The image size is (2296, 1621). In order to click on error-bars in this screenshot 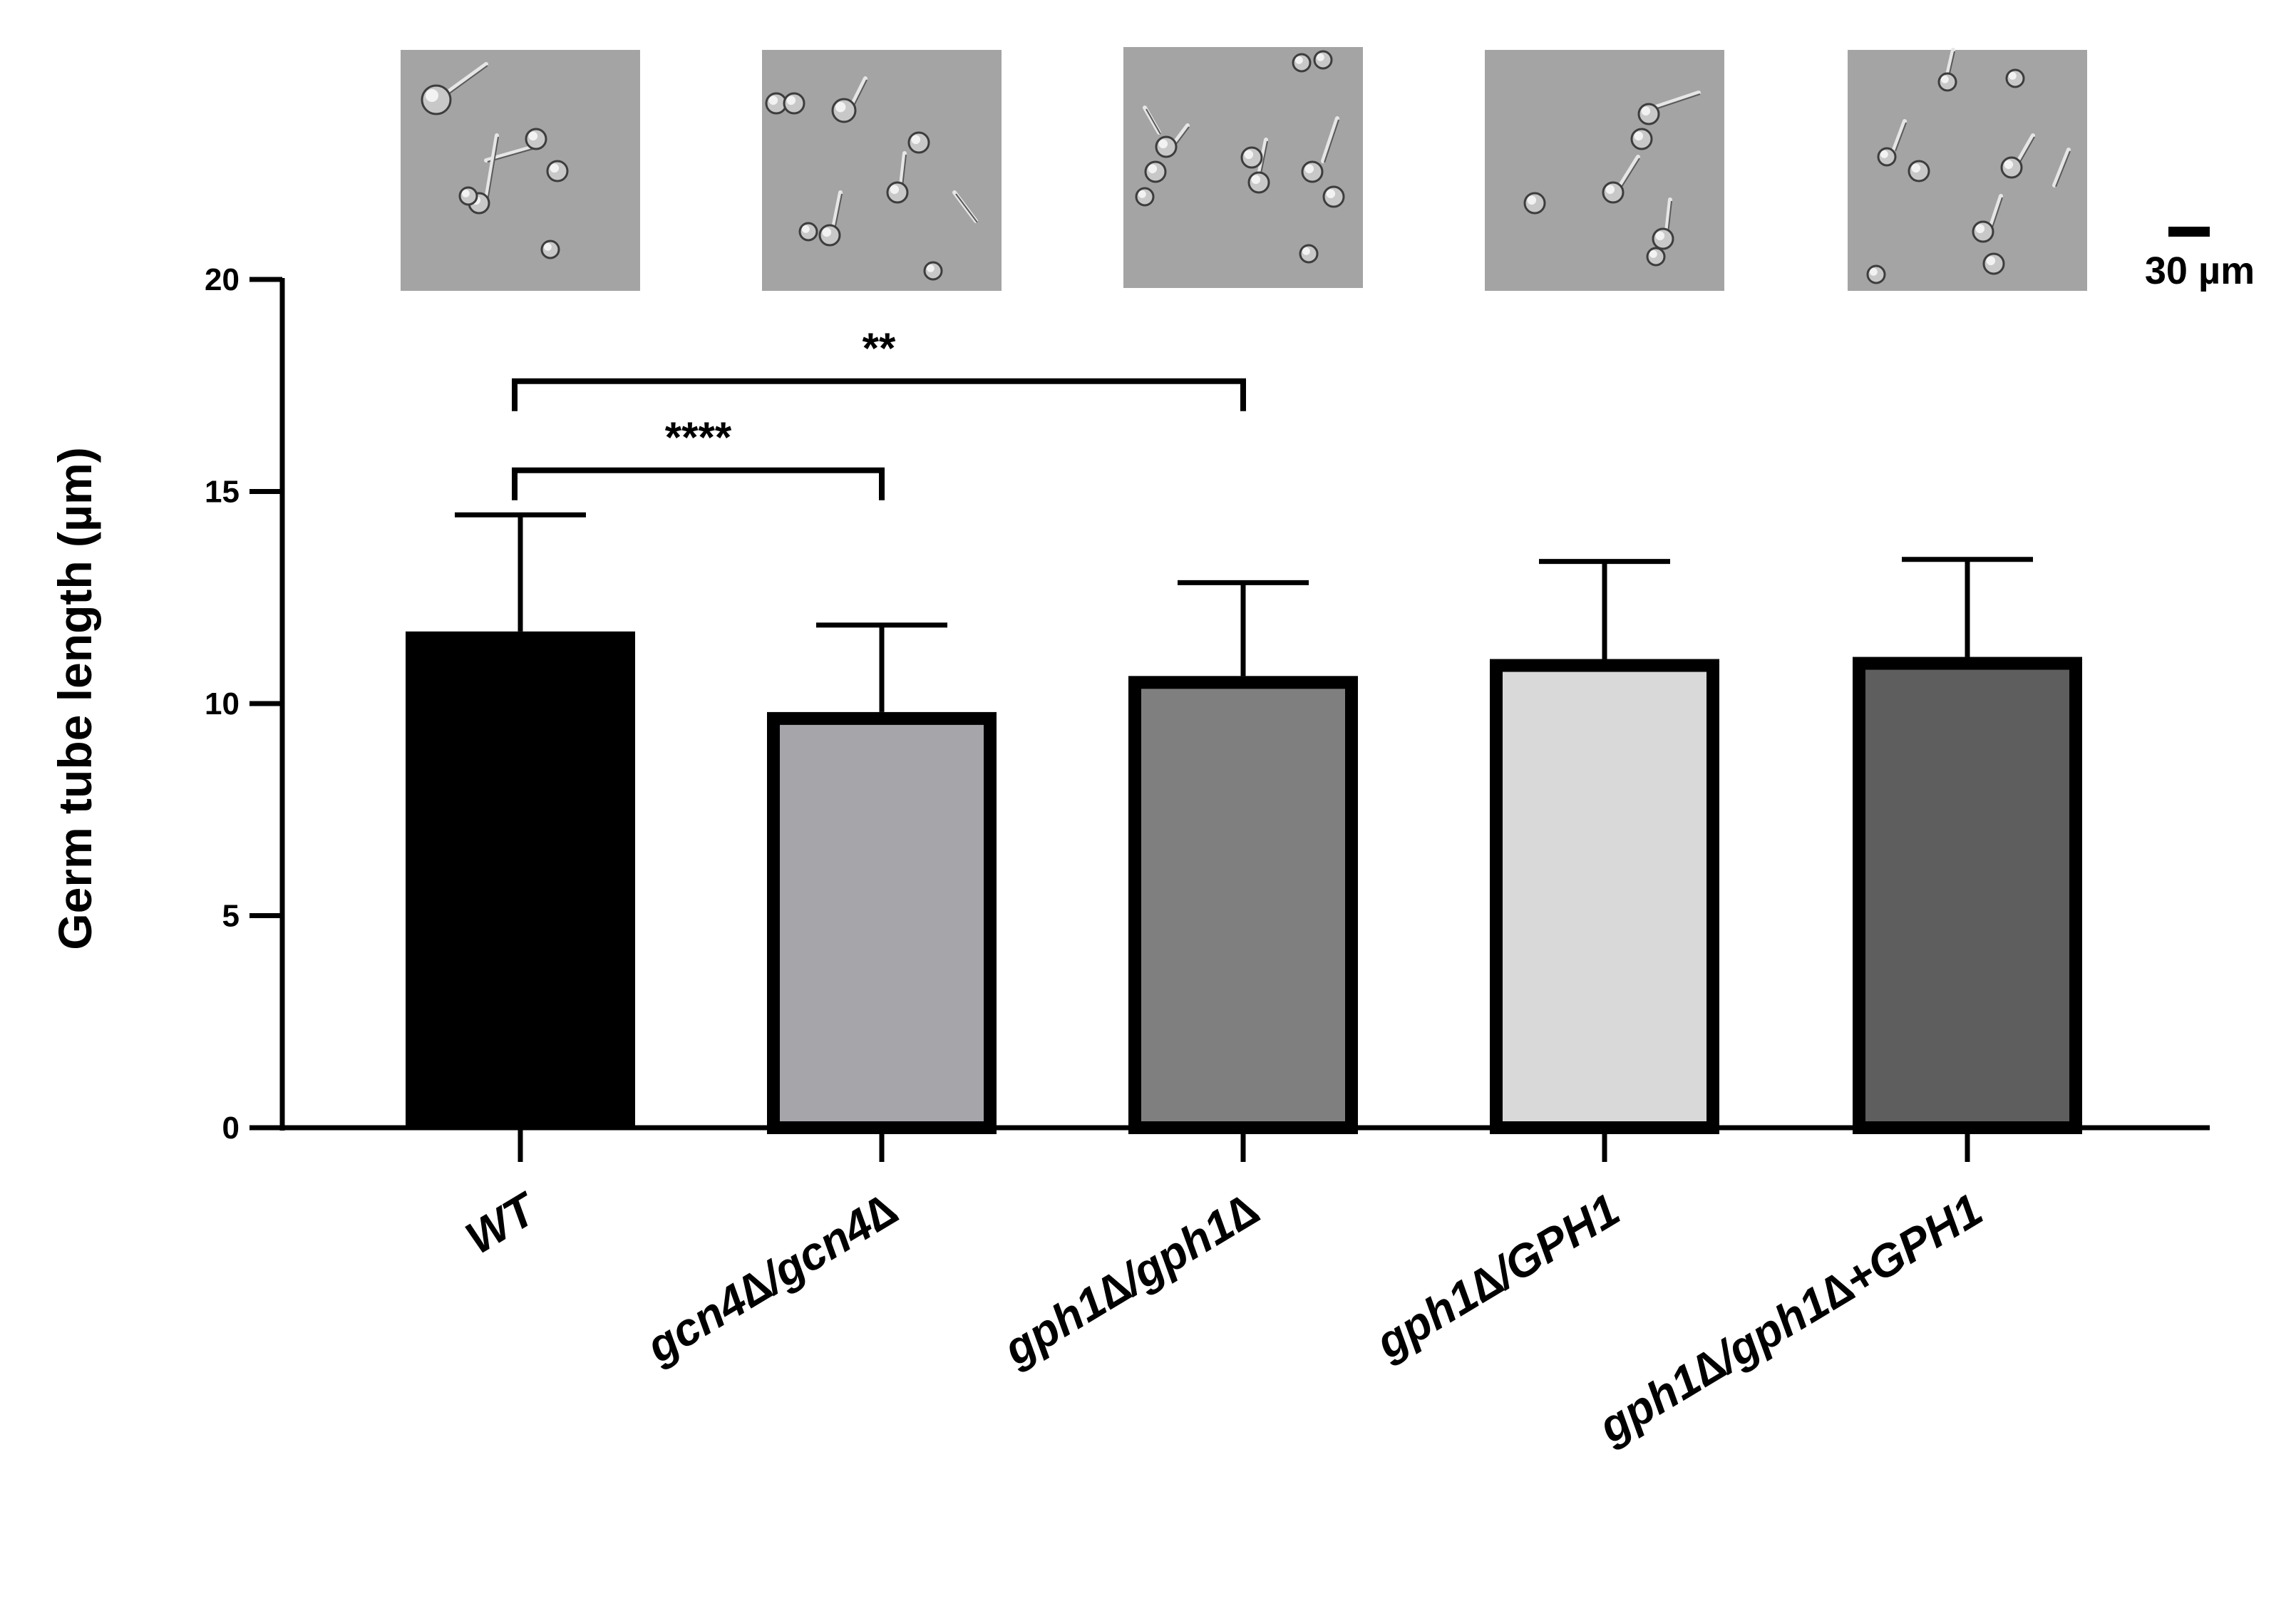, I will do `click(1244, 612)`.